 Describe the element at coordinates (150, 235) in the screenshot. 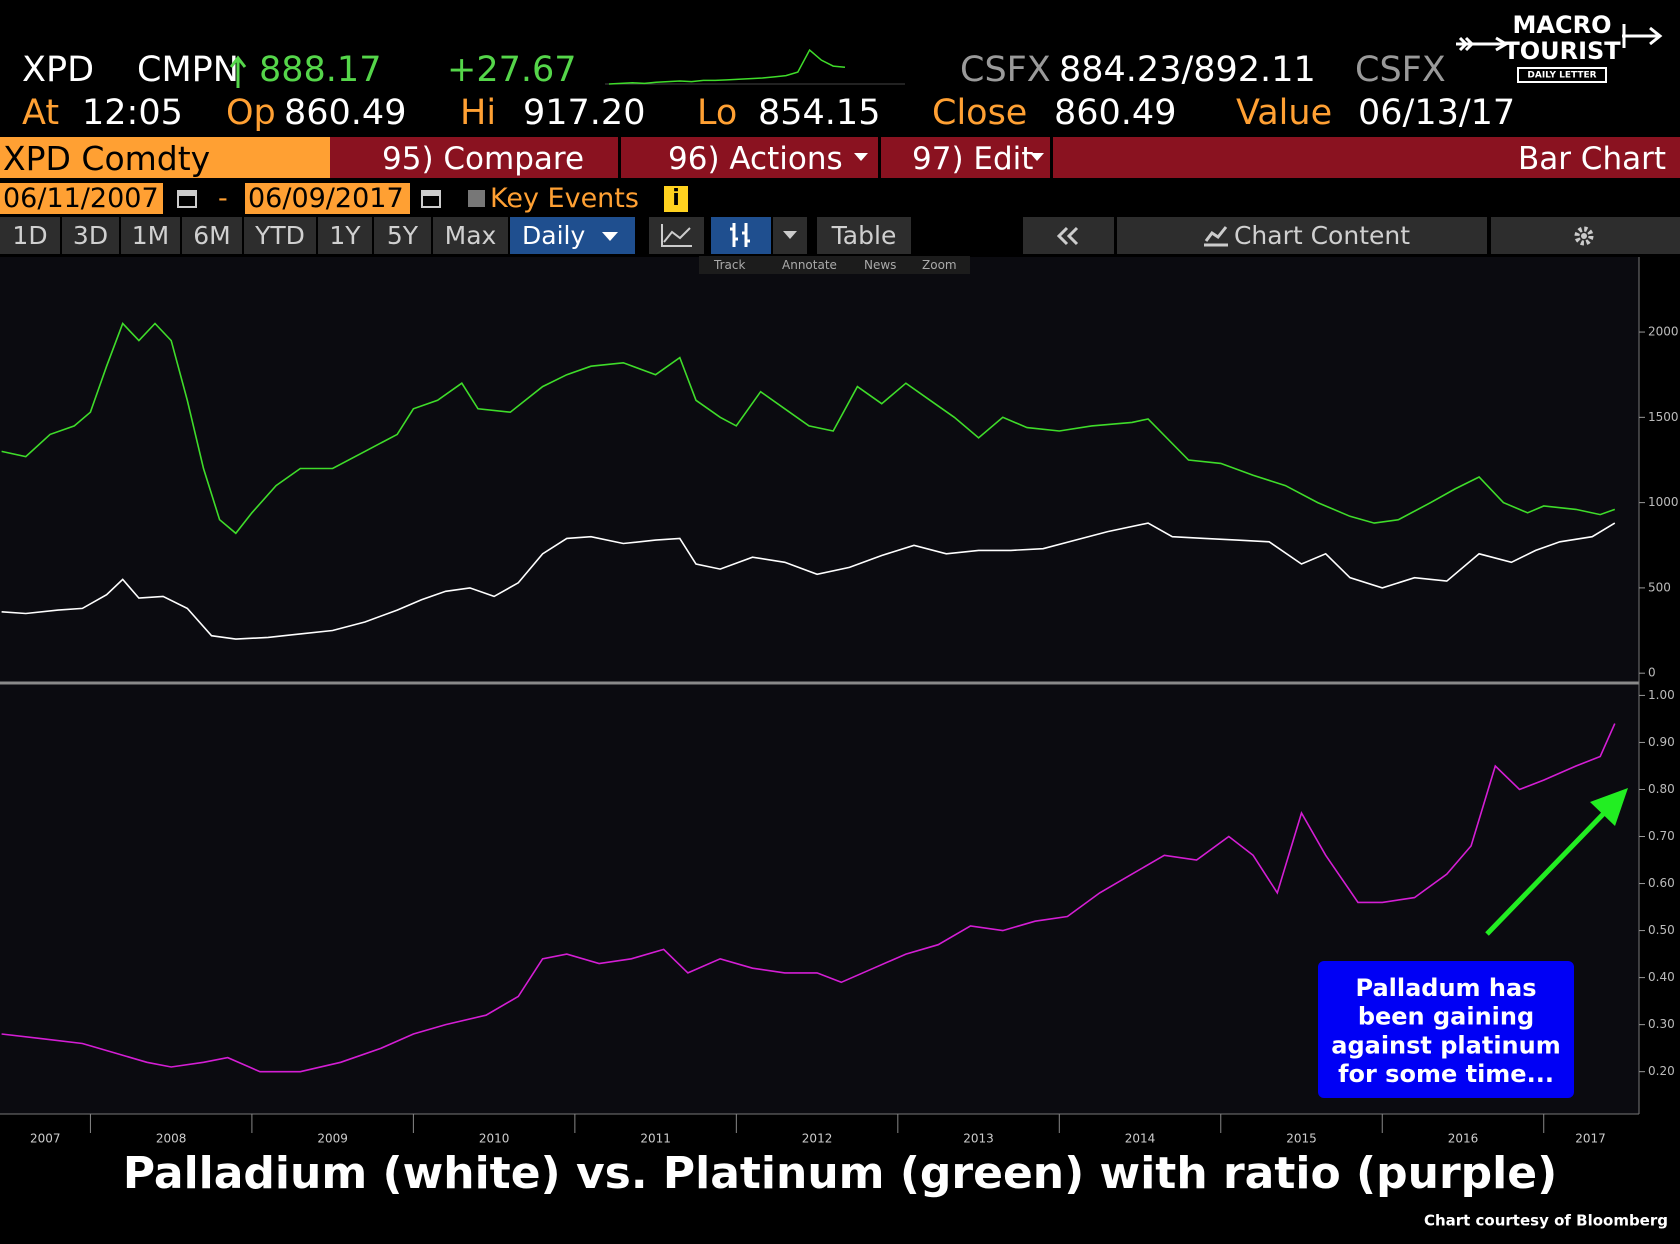

I see `range-button: 1M` at that location.